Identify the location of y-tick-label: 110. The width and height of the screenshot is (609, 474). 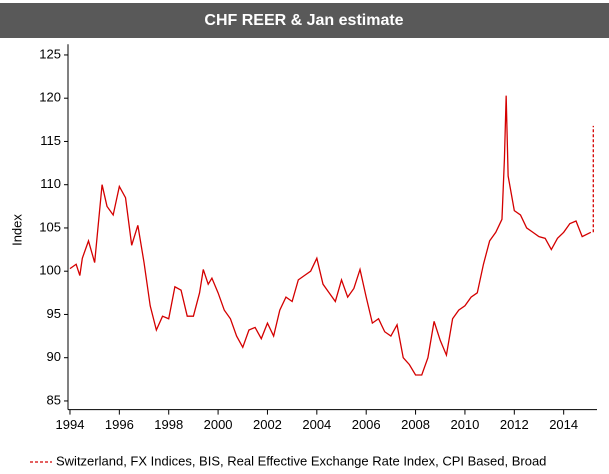
(50, 183).